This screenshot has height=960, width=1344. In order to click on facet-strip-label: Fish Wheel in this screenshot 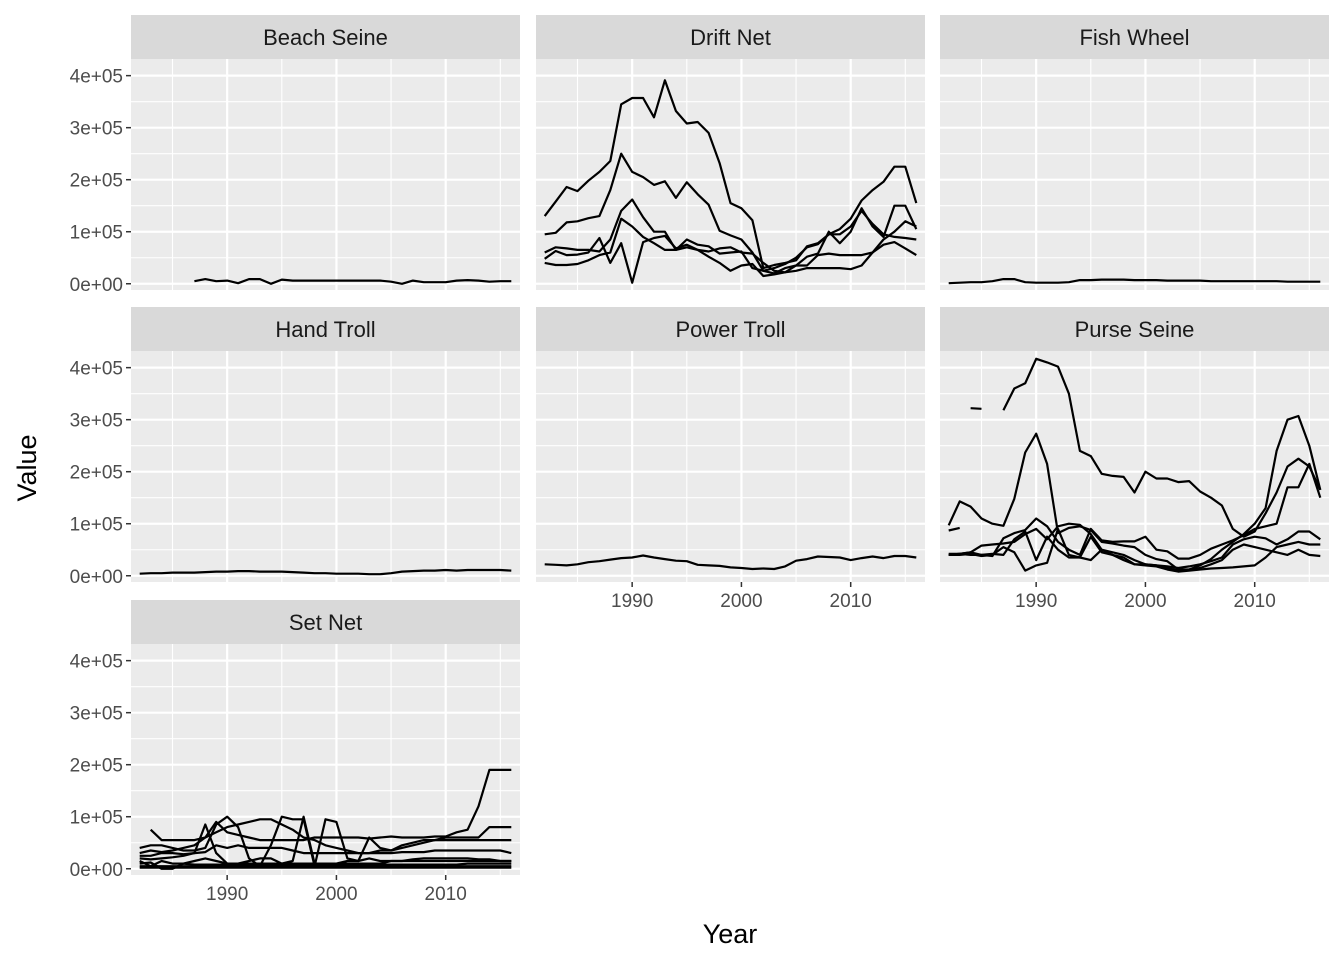, I will do `click(1134, 37)`.